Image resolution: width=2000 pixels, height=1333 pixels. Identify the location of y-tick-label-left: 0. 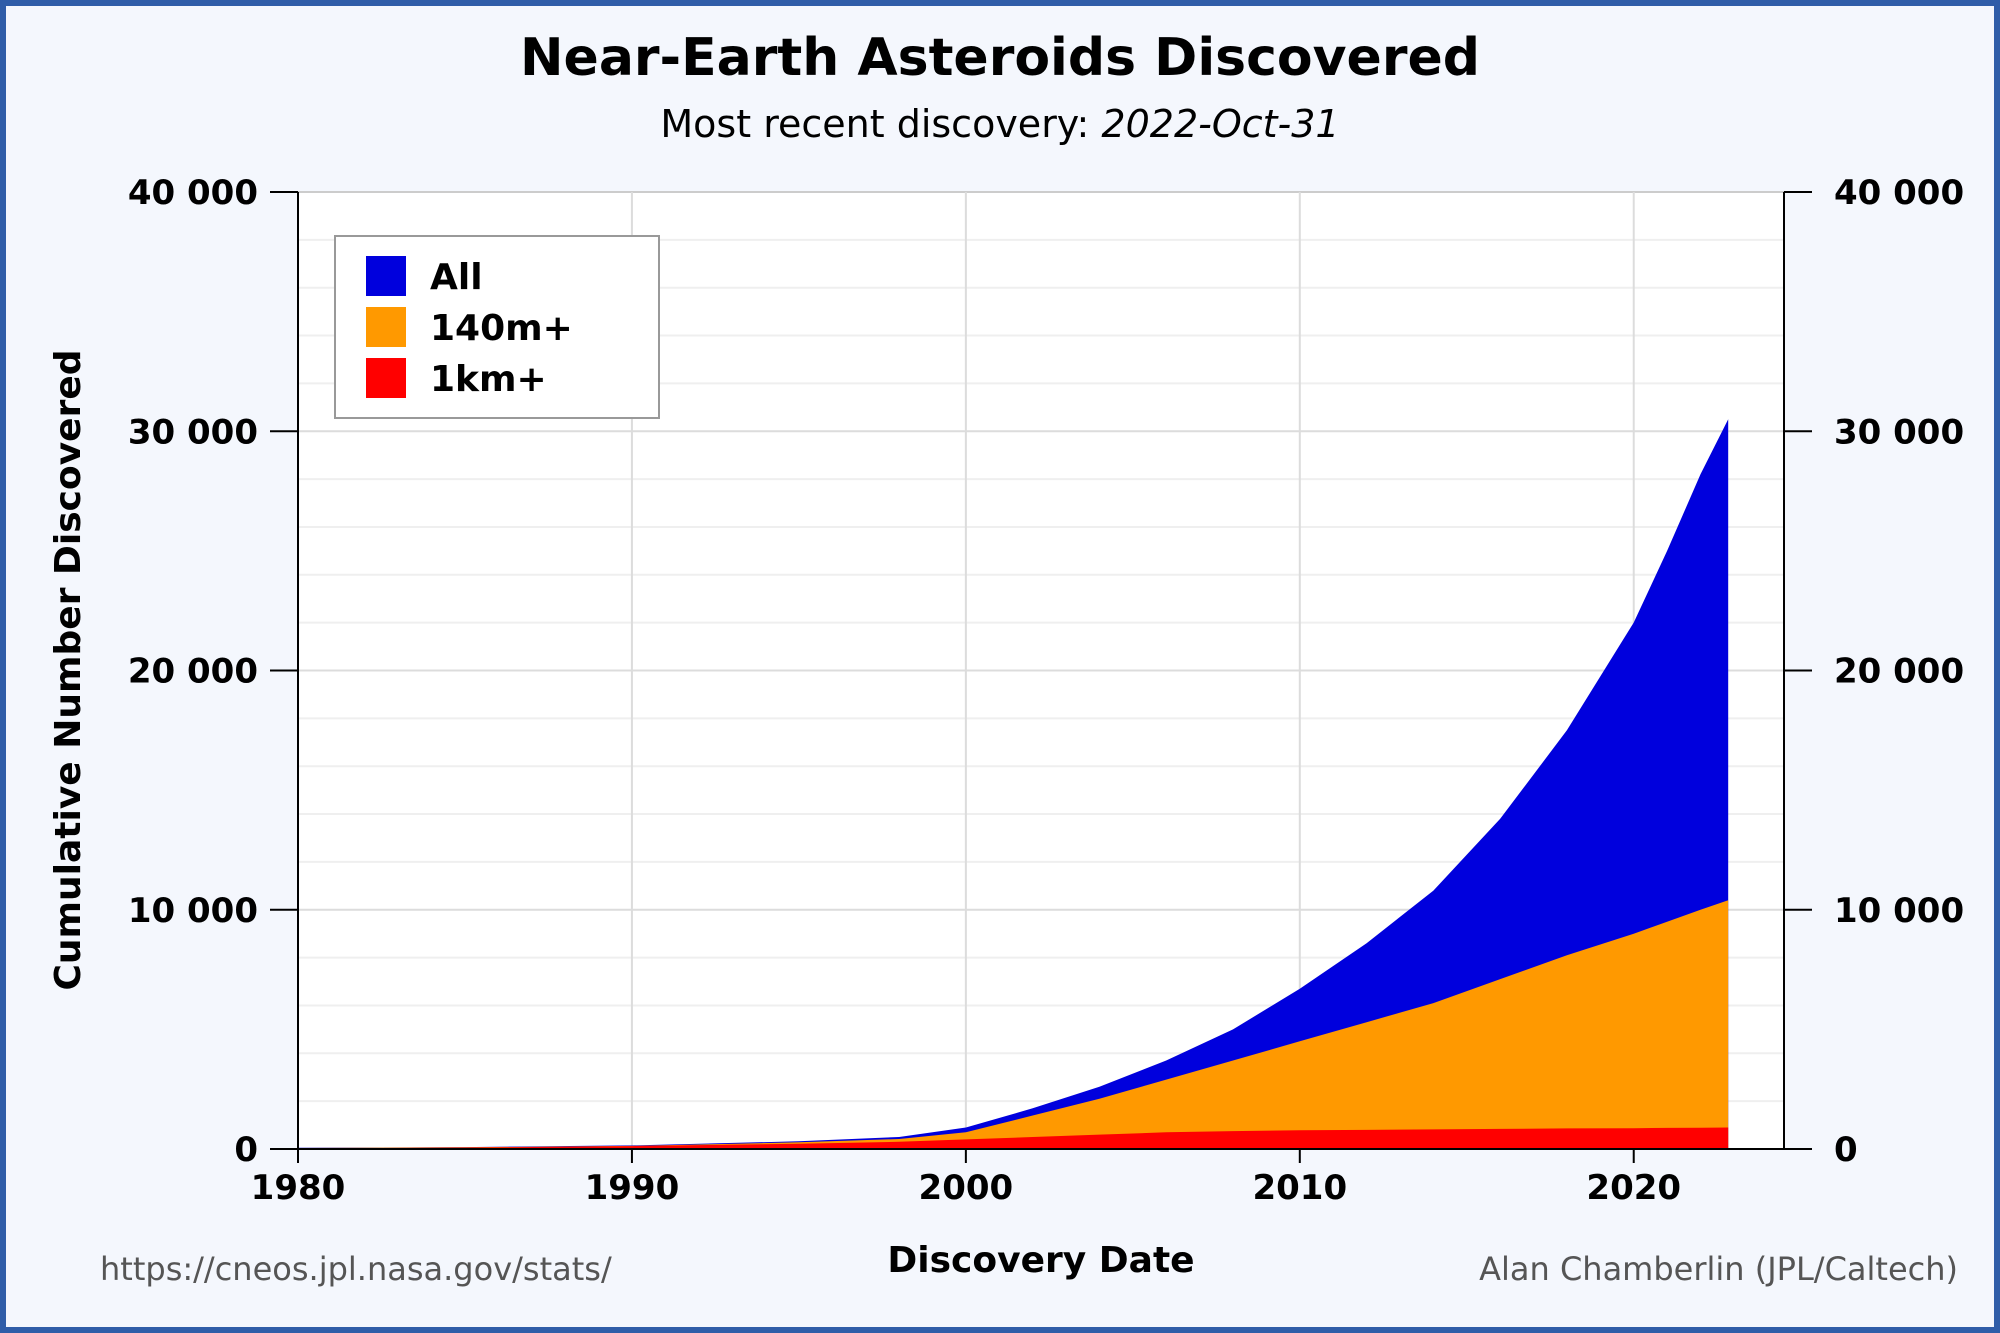
(246, 1150).